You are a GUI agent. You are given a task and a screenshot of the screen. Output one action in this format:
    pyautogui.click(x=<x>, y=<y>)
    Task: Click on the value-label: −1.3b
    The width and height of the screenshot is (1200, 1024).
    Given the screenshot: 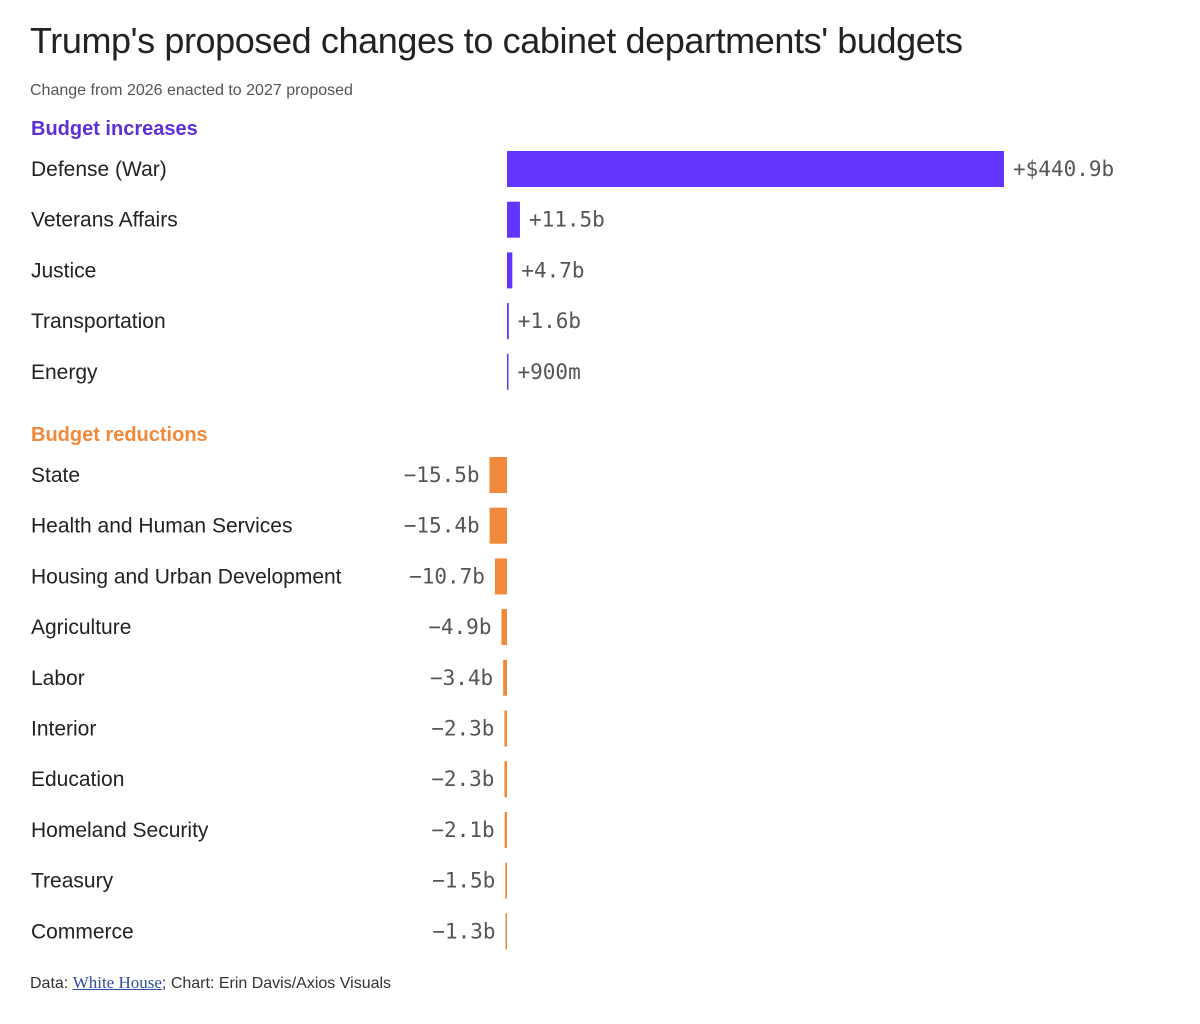 What is the action you would take?
    pyautogui.click(x=463, y=931)
    